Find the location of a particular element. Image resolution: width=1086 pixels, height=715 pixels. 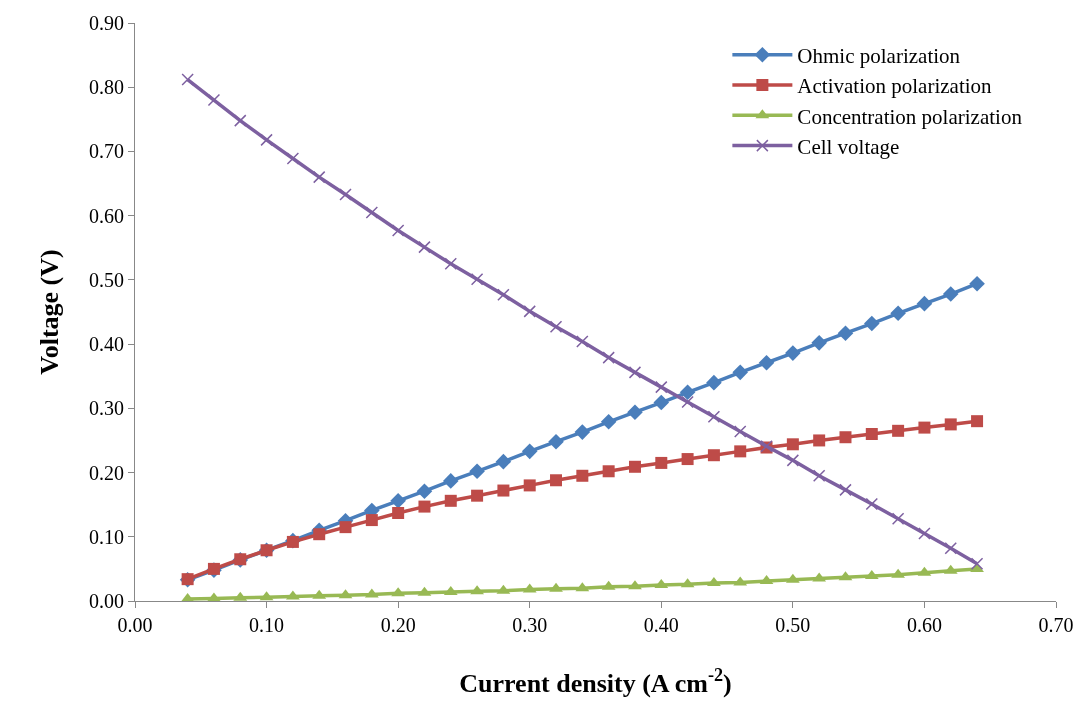

y-tick-label: 0.40 is located at coordinates (106, 344).